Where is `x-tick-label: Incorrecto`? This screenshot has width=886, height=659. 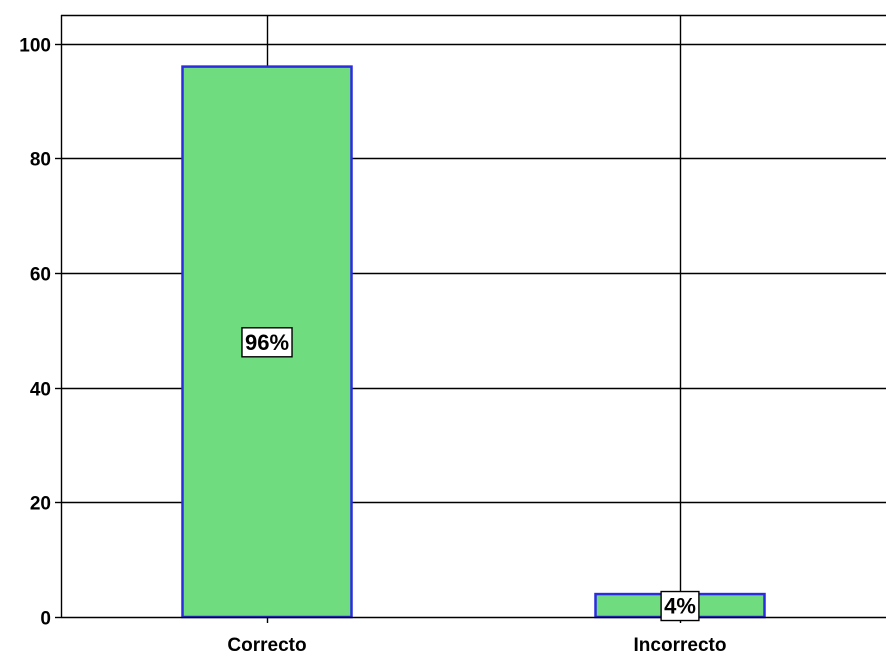
x-tick-label: Incorrecto is located at coordinates (680, 645).